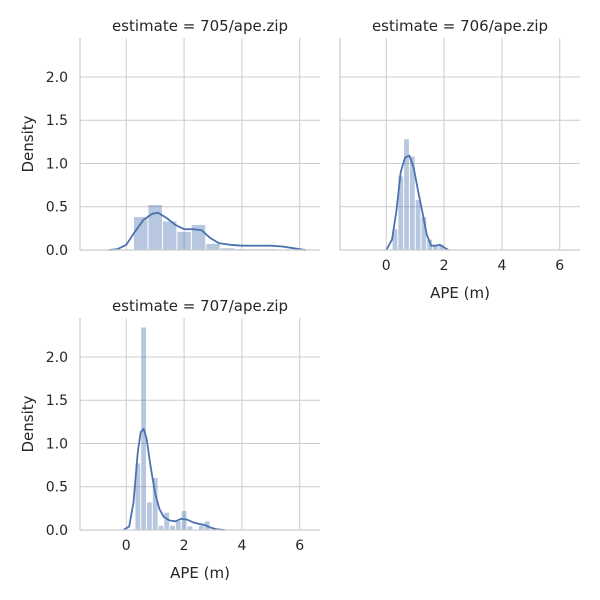 This screenshot has height=600, width=600. Describe the element at coordinates (200, 306) in the screenshot. I see `panel-title: estimate = 707/ape.zip` at that location.